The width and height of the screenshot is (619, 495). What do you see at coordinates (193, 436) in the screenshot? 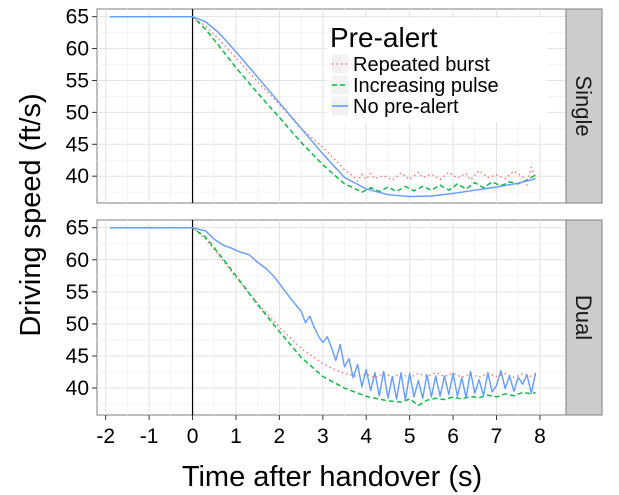
I see `x-tick-label: 0` at bounding box center [193, 436].